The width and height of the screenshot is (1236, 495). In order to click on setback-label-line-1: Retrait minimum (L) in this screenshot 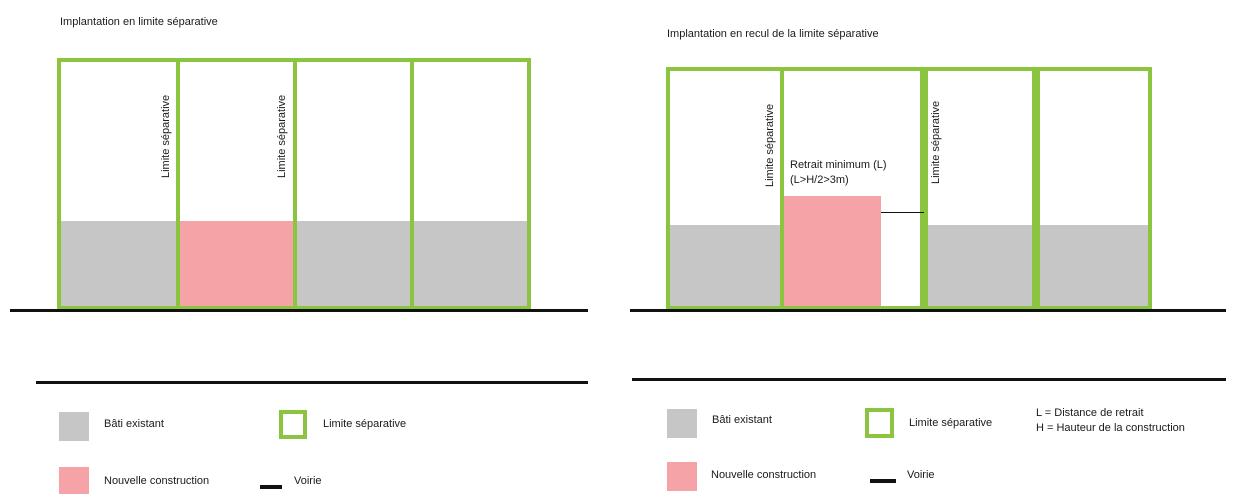, I will do `click(838, 165)`.